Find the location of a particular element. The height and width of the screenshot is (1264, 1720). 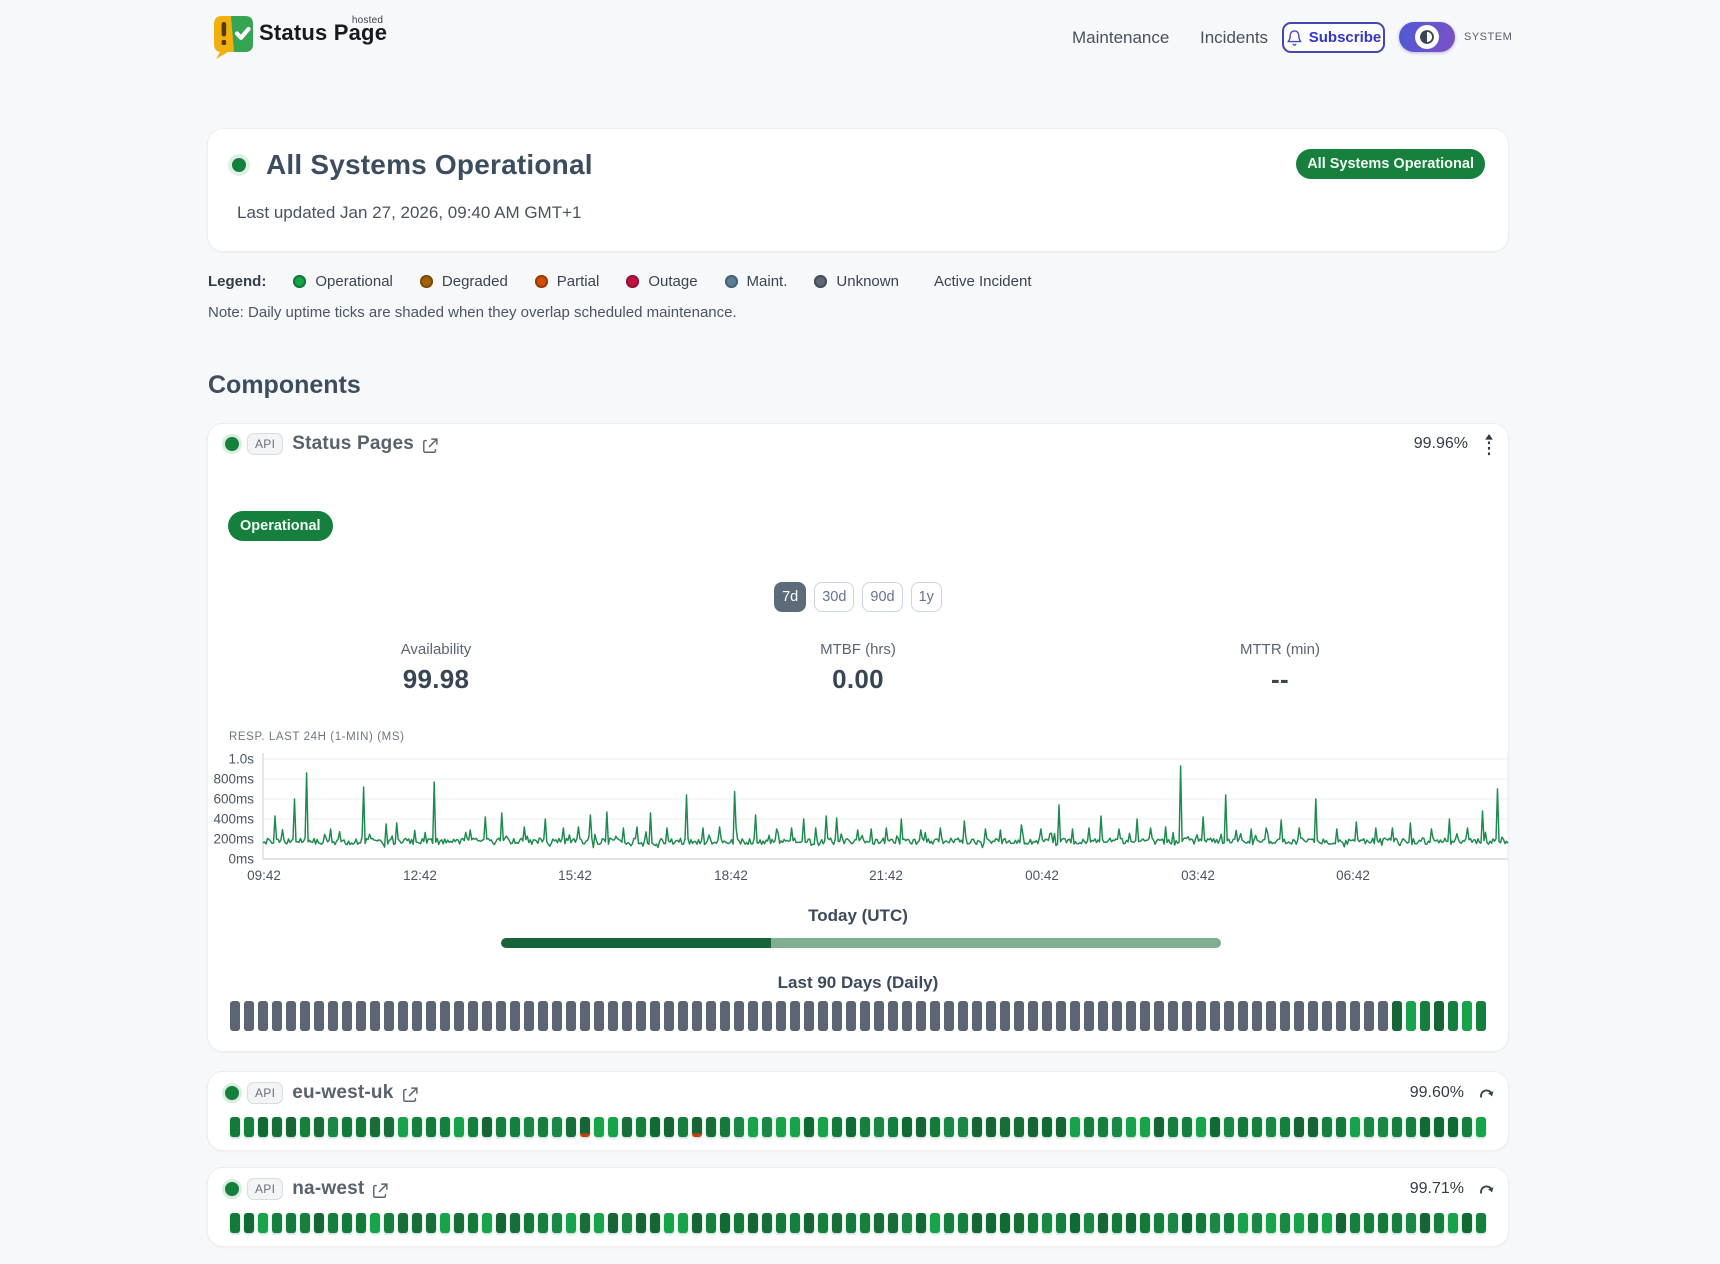

svg-text: 0ms is located at coordinates (241, 859).